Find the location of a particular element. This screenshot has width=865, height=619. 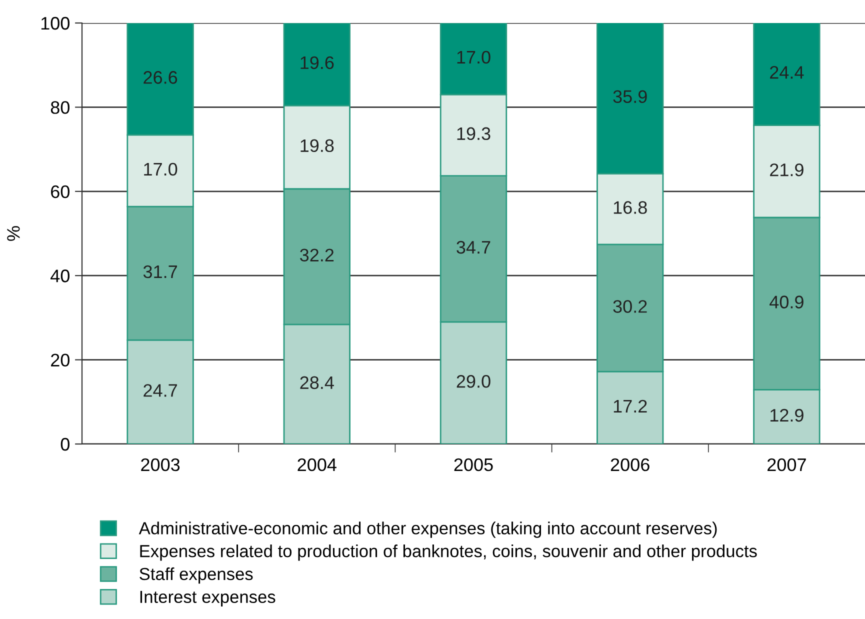

data-label: 16.8 is located at coordinates (630, 207).